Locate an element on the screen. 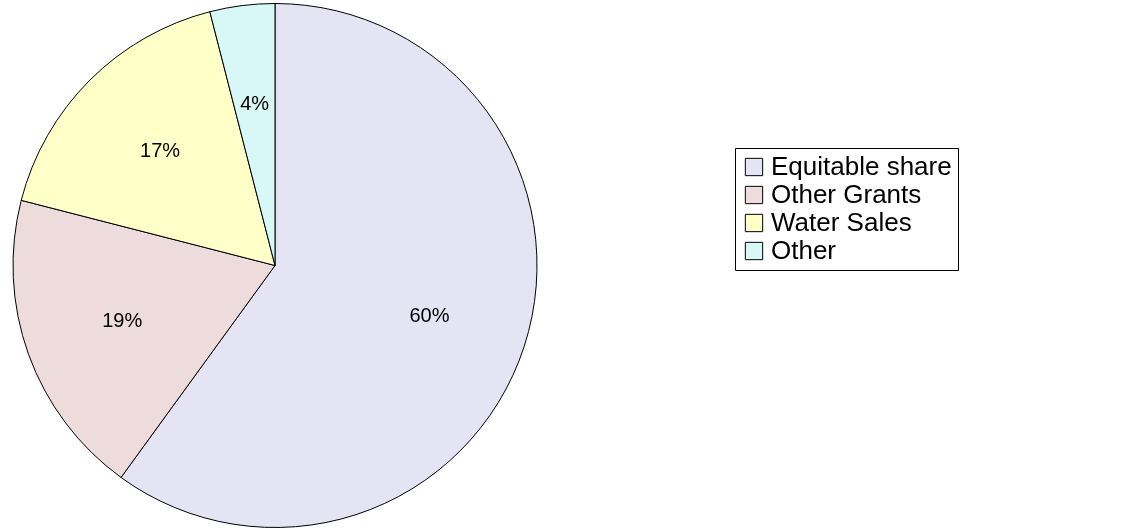 The height and width of the screenshot is (531, 1124). data-label: 19% is located at coordinates (122, 319).